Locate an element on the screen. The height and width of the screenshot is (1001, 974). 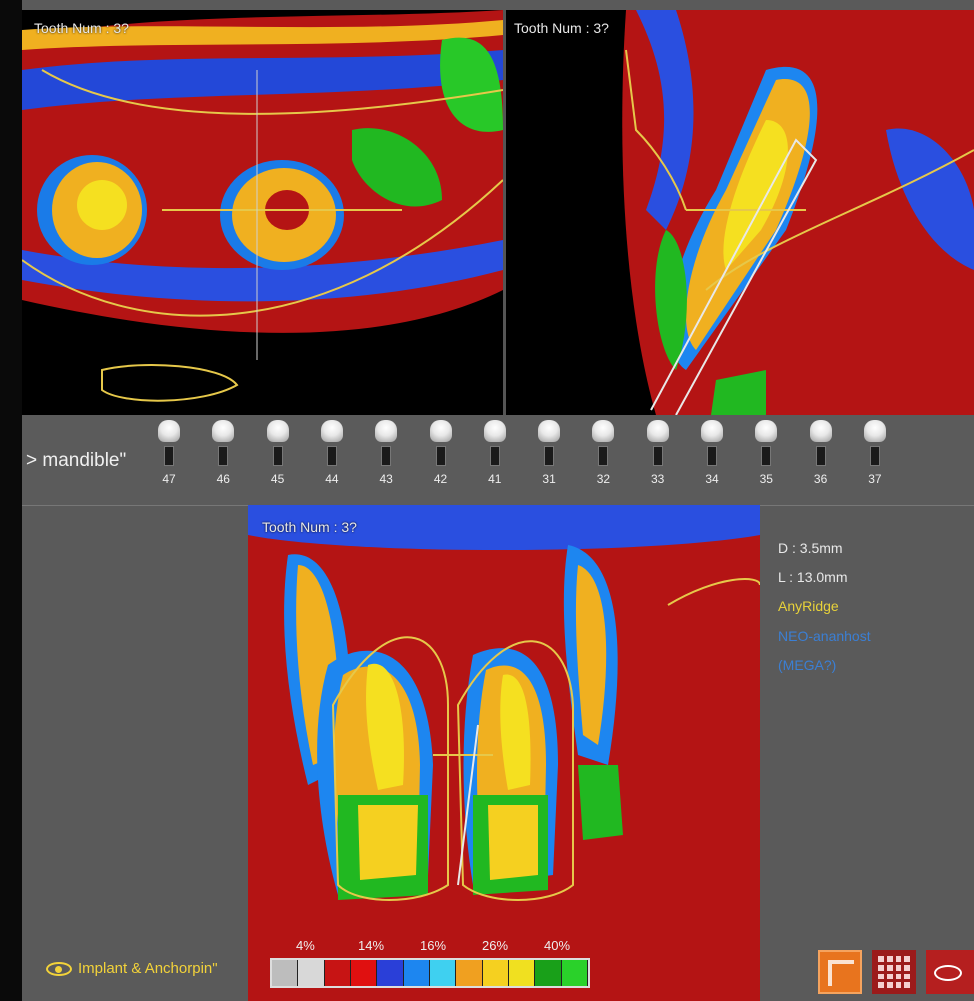
legend-percent: 4% is located at coordinates (305, 945).